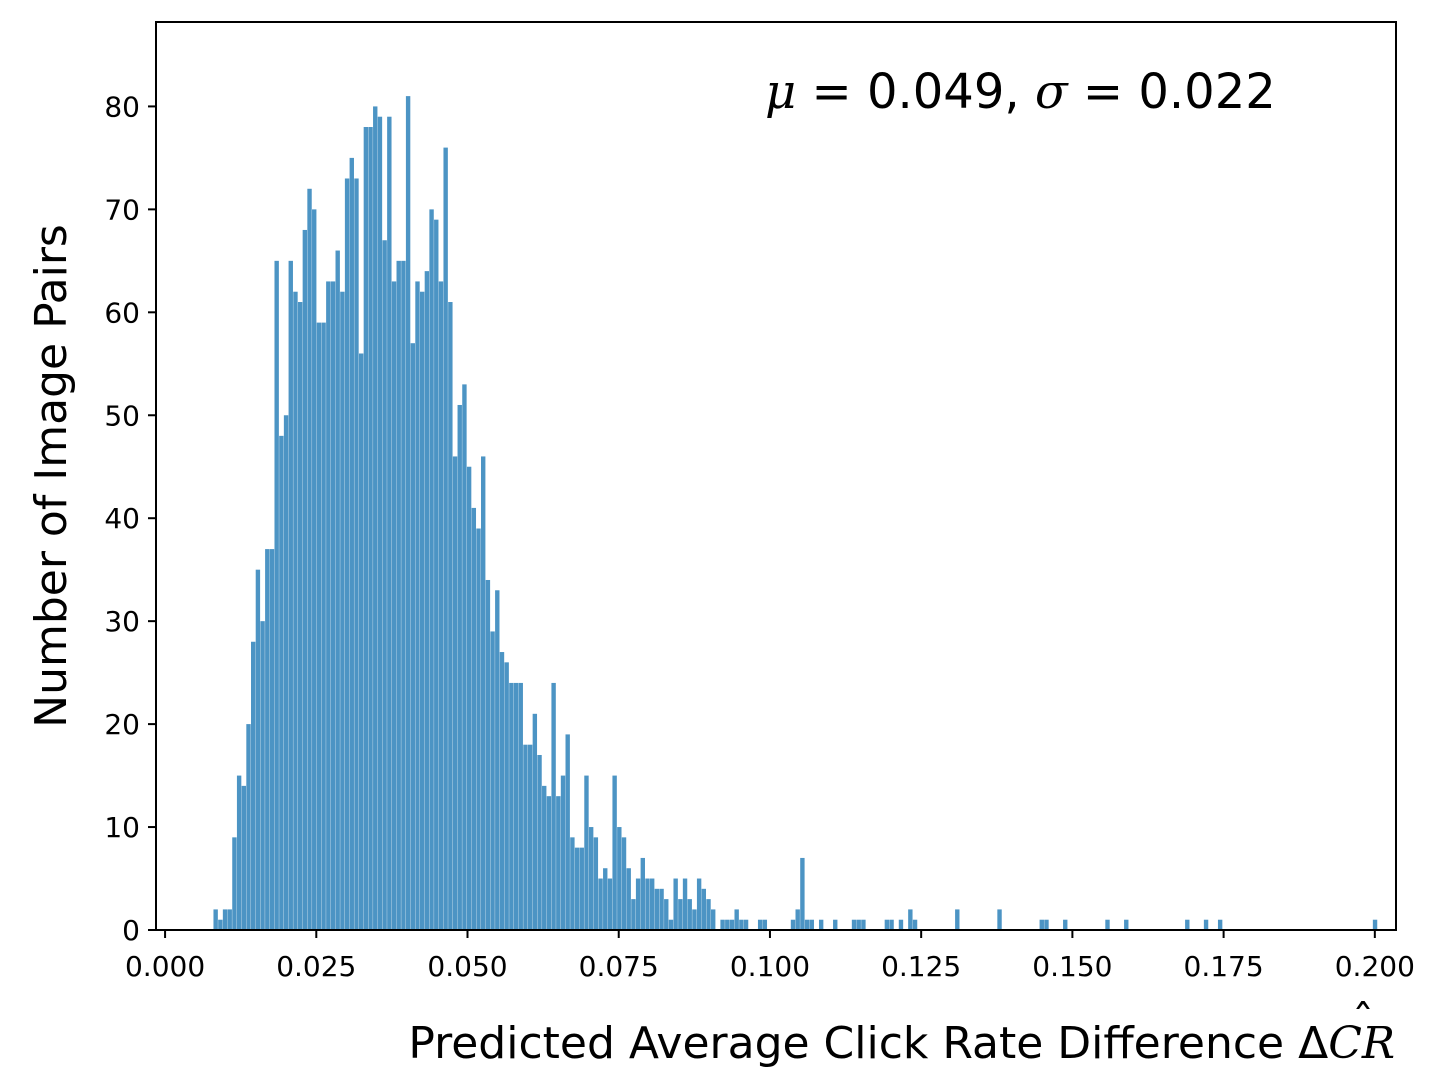 Image resolution: width=1442 pixels, height=1080 pixels. Describe the element at coordinates (130, 518) in the screenshot. I see `y-axis-ticks: 0 10 20 30 40 50 60 70 80` at that location.